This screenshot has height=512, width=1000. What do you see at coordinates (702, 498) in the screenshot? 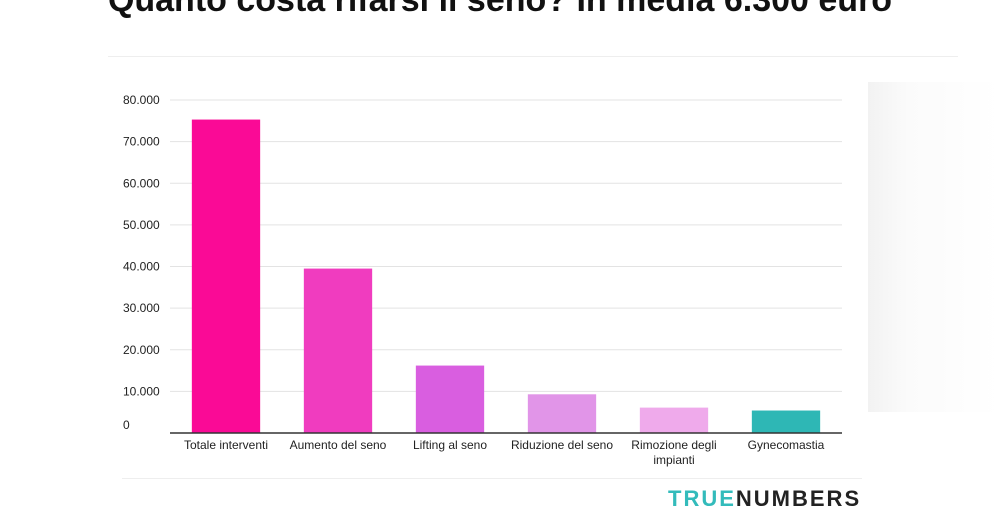
I see `brand-logo-part-a: TRUE` at bounding box center [702, 498].